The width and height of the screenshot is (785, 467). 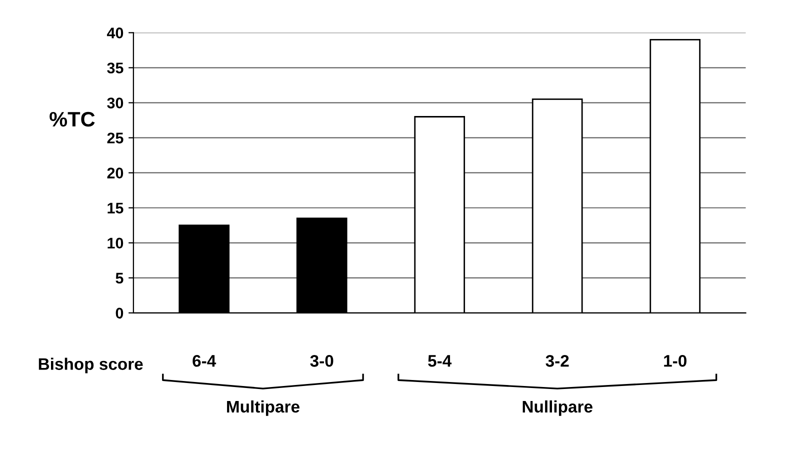 I want to click on x-axis-title: Bishop score, so click(x=90, y=366).